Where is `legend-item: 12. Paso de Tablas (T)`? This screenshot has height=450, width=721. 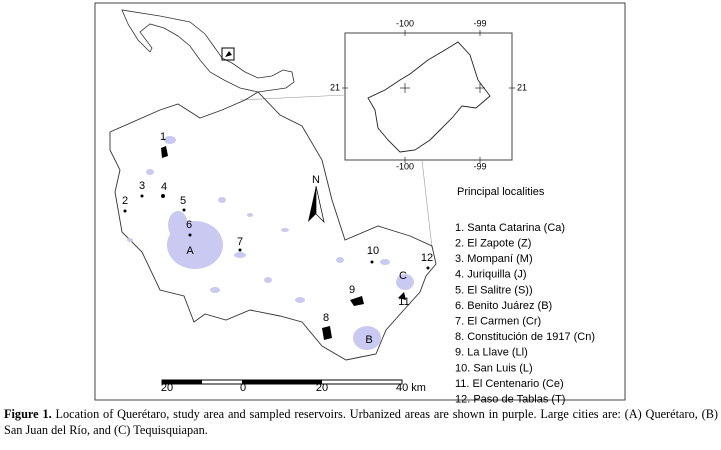 legend-item: 12. Paso de Tablas (T) is located at coordinates (510, 399).